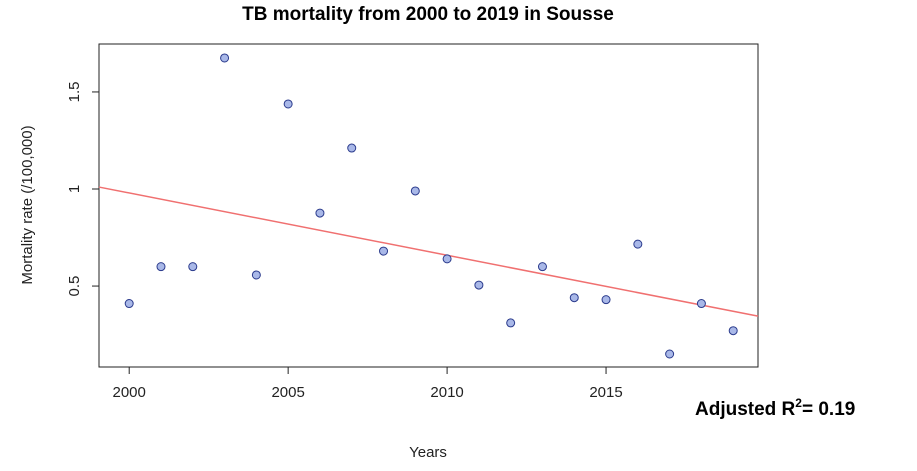 The height and width of the screenshot is (471, 917). Describe the element at coordinates (287, 392) in the screenshot. I see `x-tick-label: 2005` at that location.